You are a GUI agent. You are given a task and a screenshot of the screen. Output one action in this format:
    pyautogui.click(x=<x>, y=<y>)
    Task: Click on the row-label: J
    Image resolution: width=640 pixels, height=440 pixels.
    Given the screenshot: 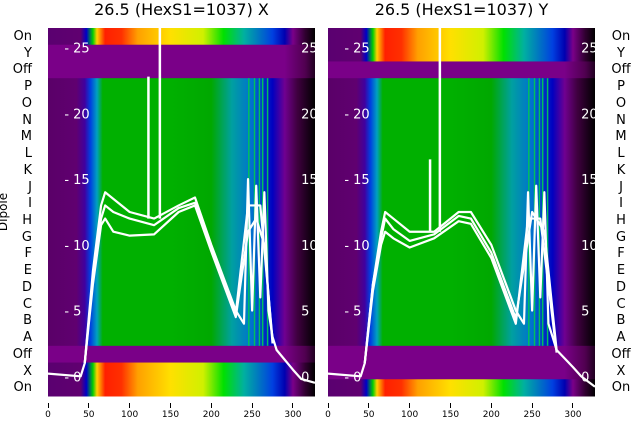 What is the action you would take?
    pyautogui.click(x=621, y=187)
    